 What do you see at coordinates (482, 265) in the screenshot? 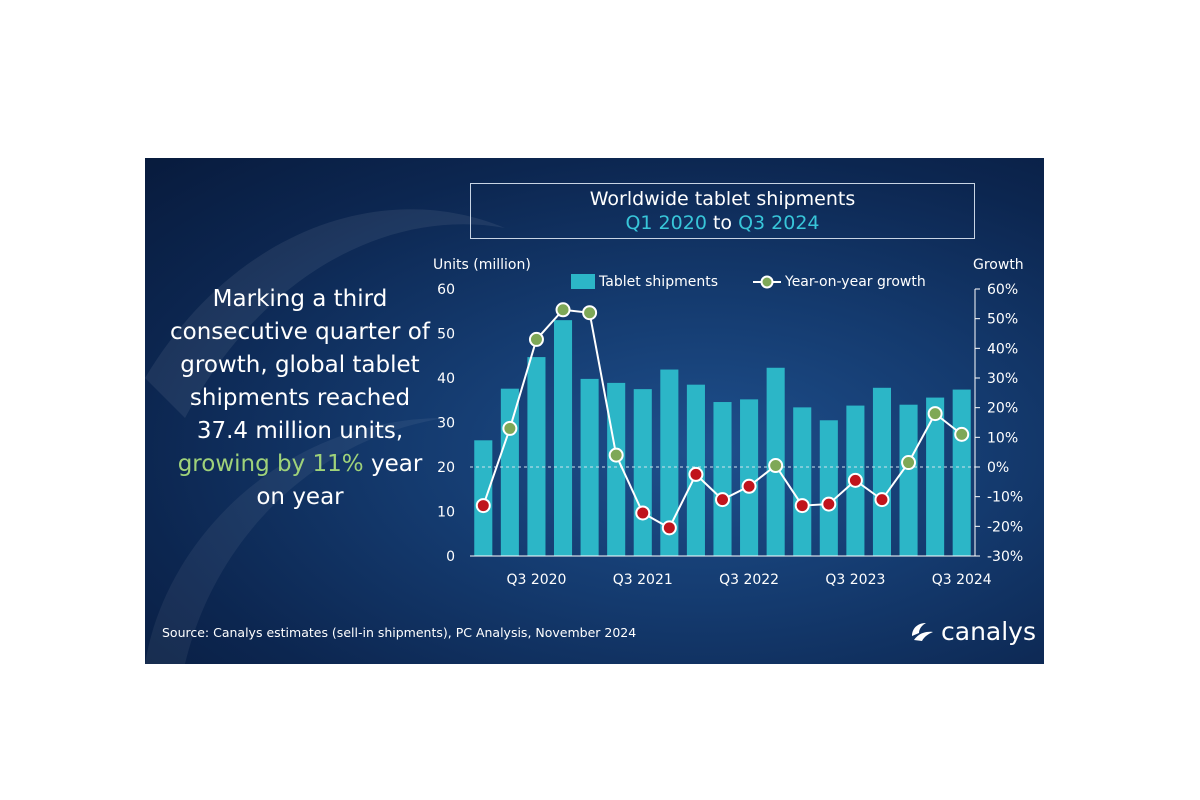
I see `y-left-axis-title: Units (million)` at bounding box center [482, 265].